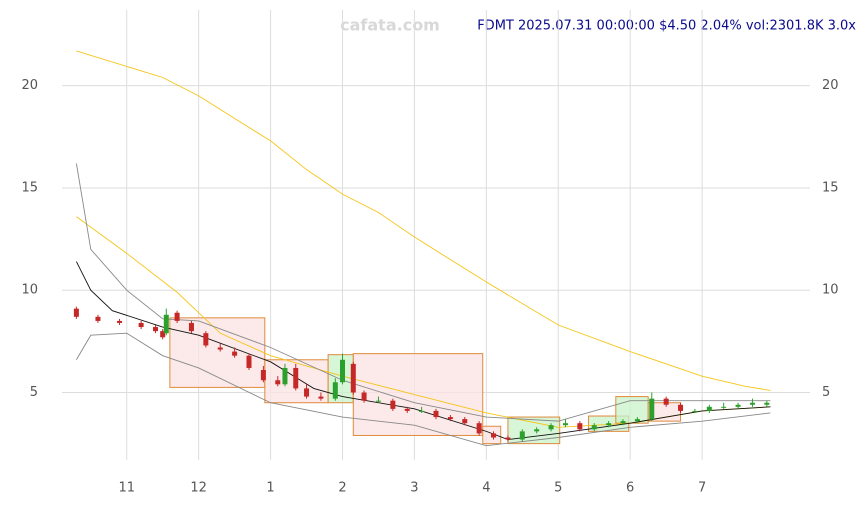  Describe the element at coordinates (414, 488) in the screenshot. I see `x-tick-label: 3` at that location.